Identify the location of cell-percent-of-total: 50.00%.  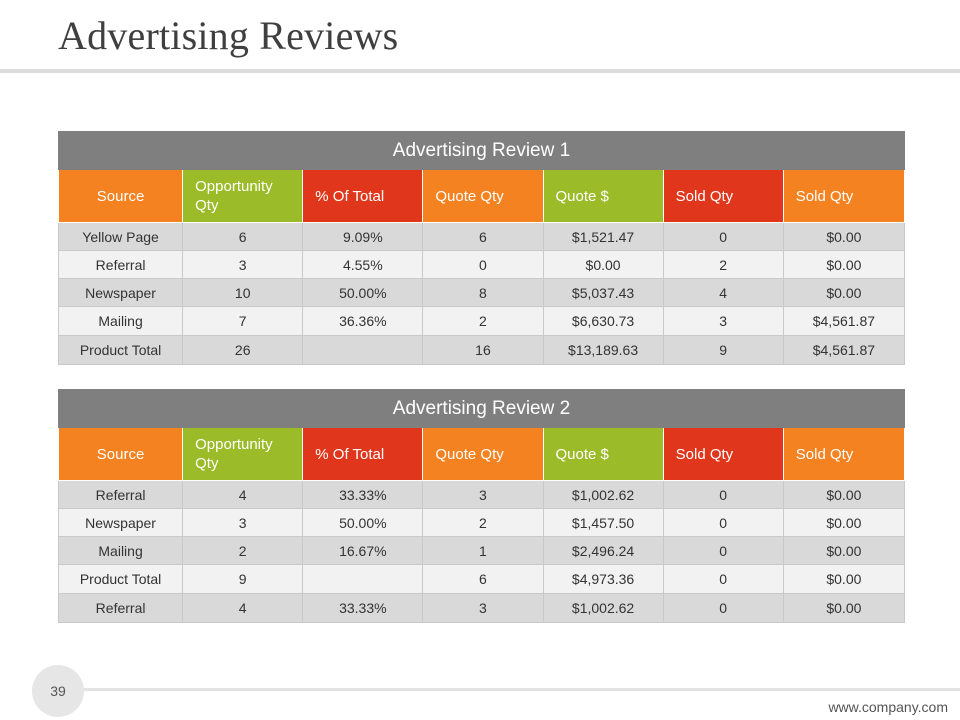
(363, 522).